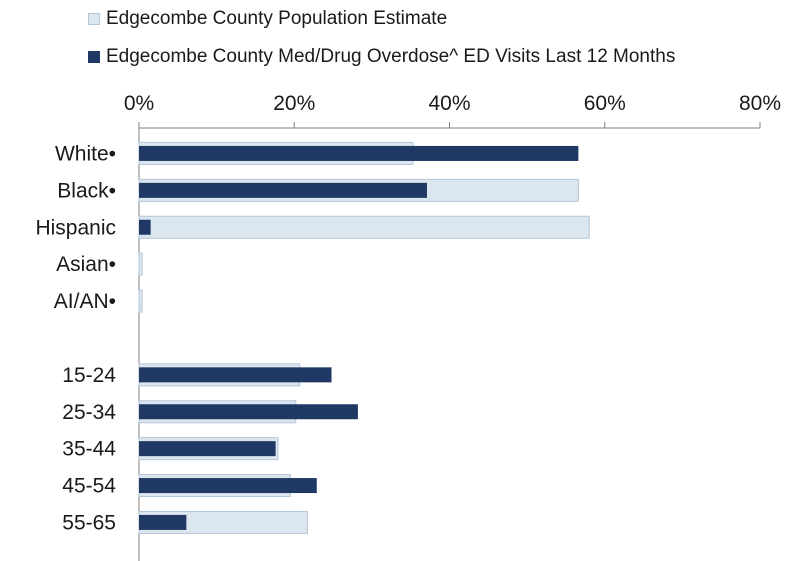 The height and width of the screenshot is (561, 800). Describe the element at coordinates (294, 103) in the screenshot. I see `x-tick-label: 20%` at that location.